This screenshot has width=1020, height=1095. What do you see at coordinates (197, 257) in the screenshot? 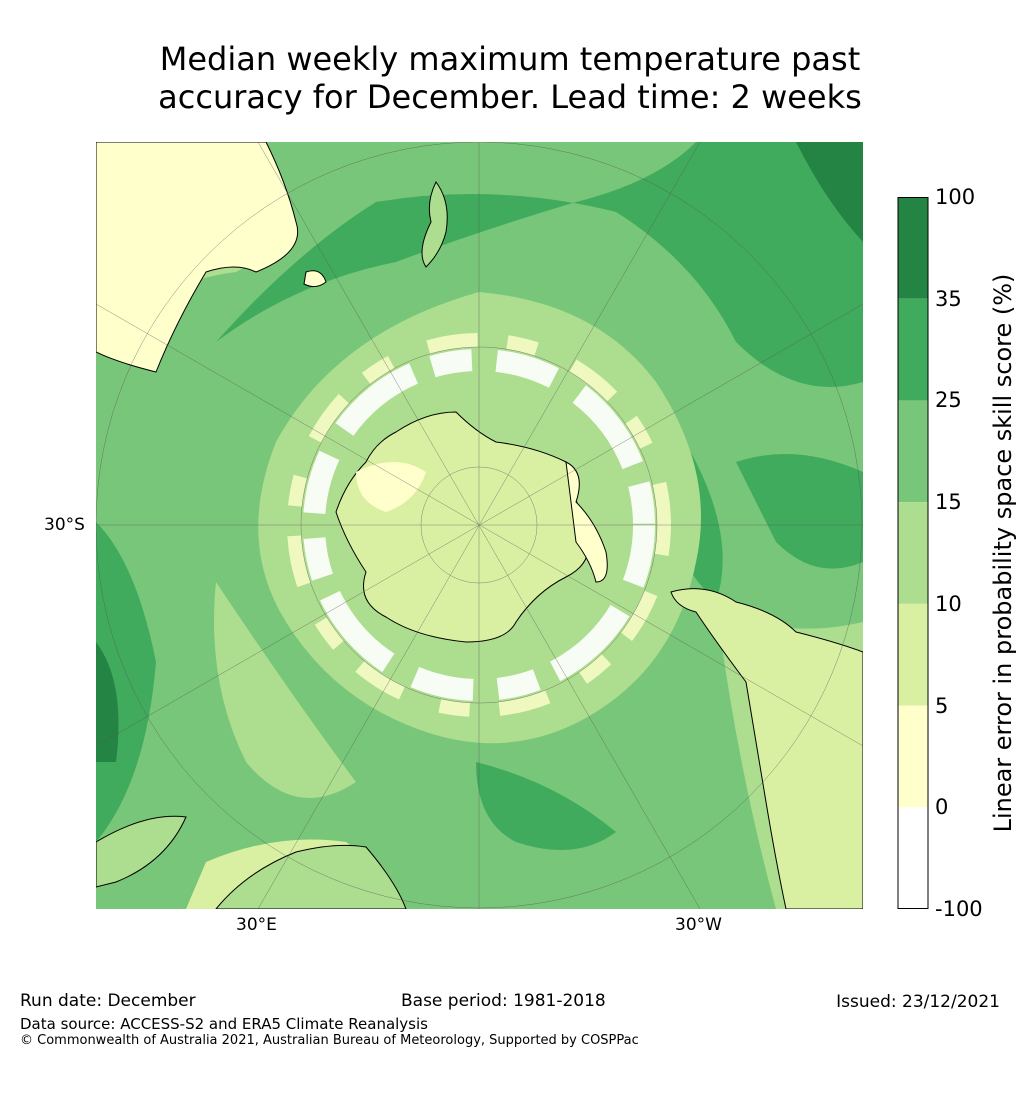
I see `australia-landmass` at bounding box center [197, 257].